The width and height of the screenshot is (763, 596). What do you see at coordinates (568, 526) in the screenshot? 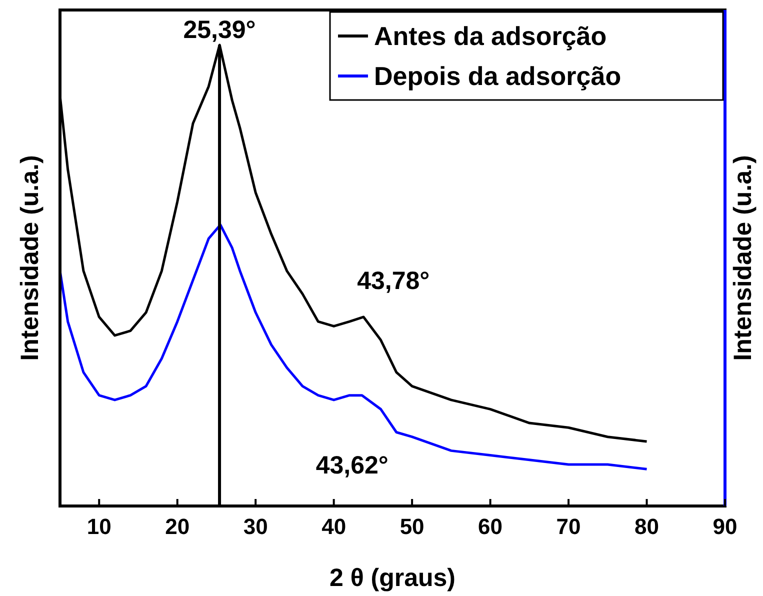
I see `x-tick-label: 70` at bounding box center [568, 526].